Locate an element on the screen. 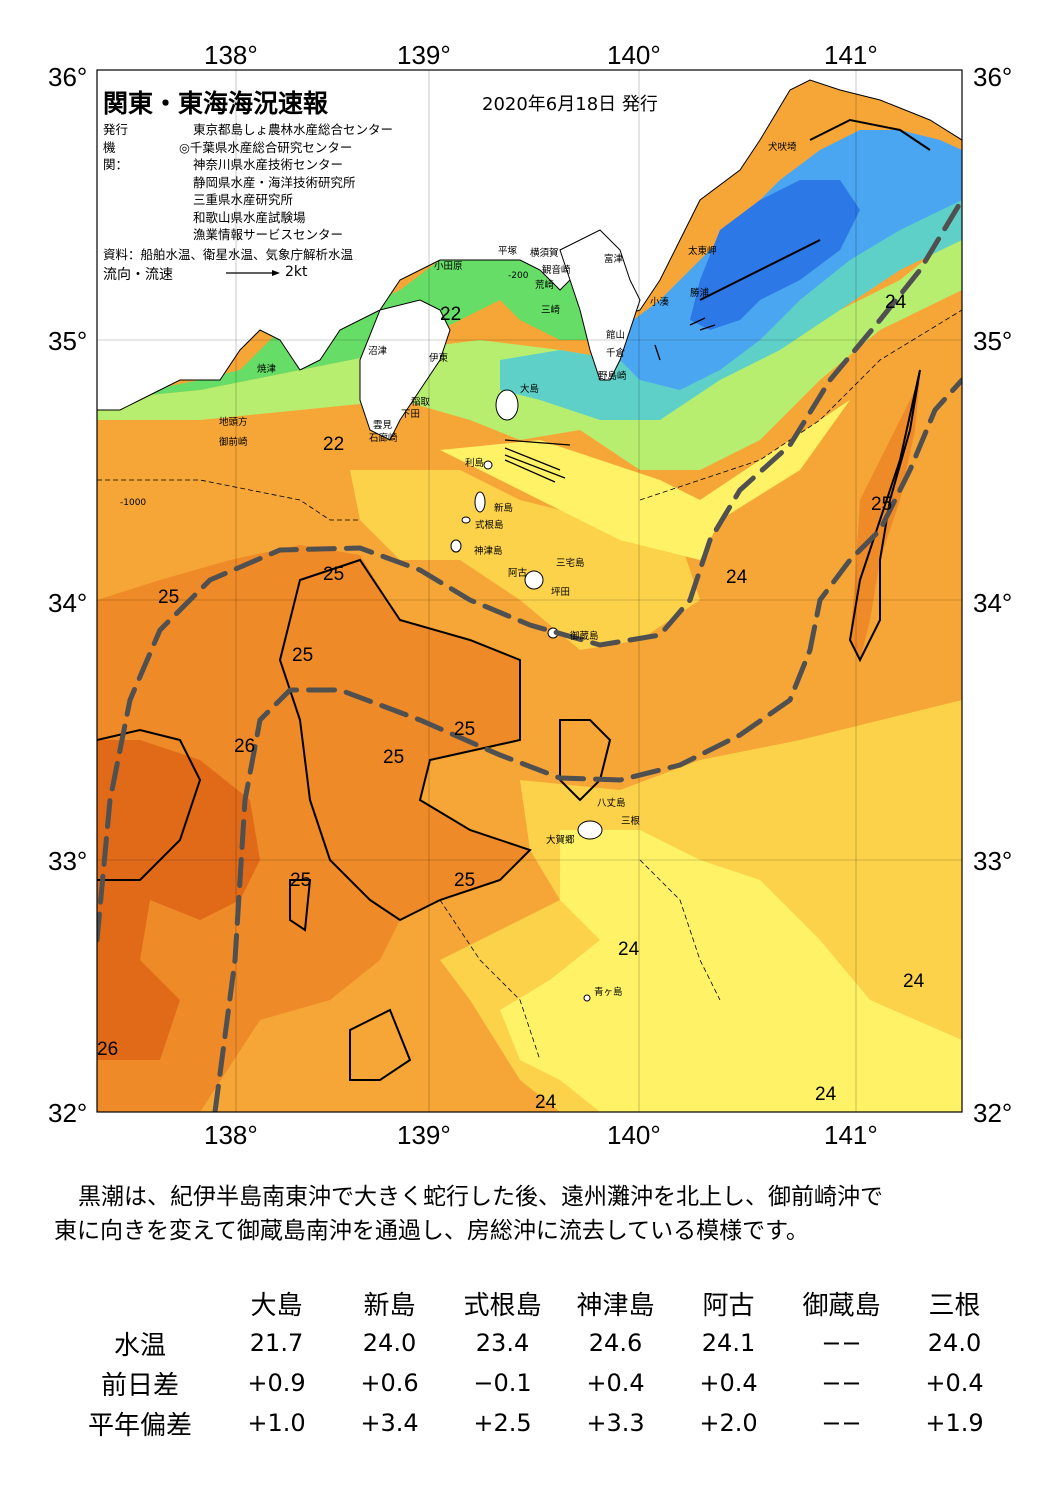  place-name: 式根島 is located at coordinates (489, 525).